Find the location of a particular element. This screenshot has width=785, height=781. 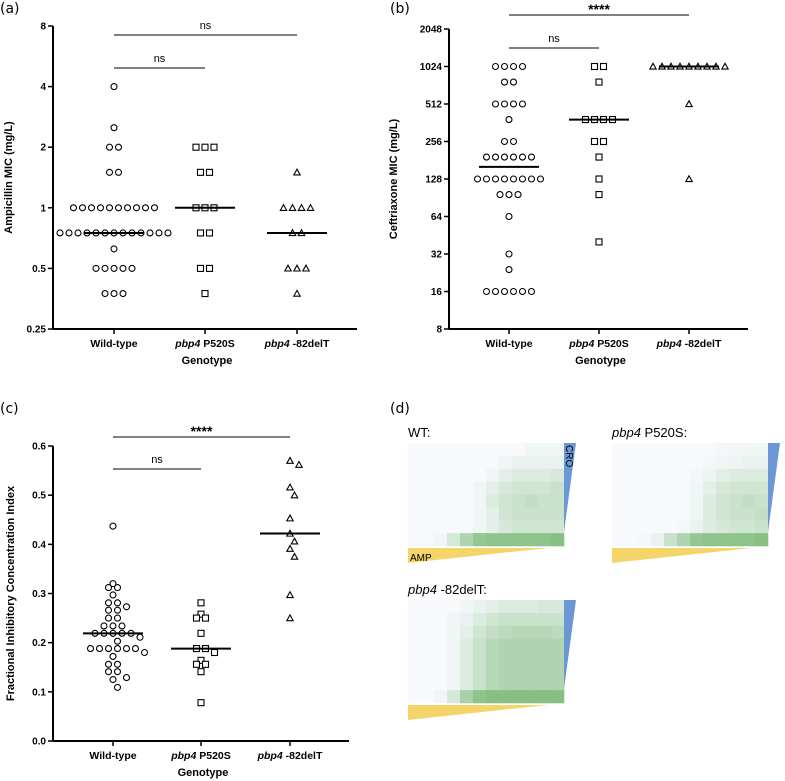

x-tick-label: Wild-type is located at coordinates (112, 756).